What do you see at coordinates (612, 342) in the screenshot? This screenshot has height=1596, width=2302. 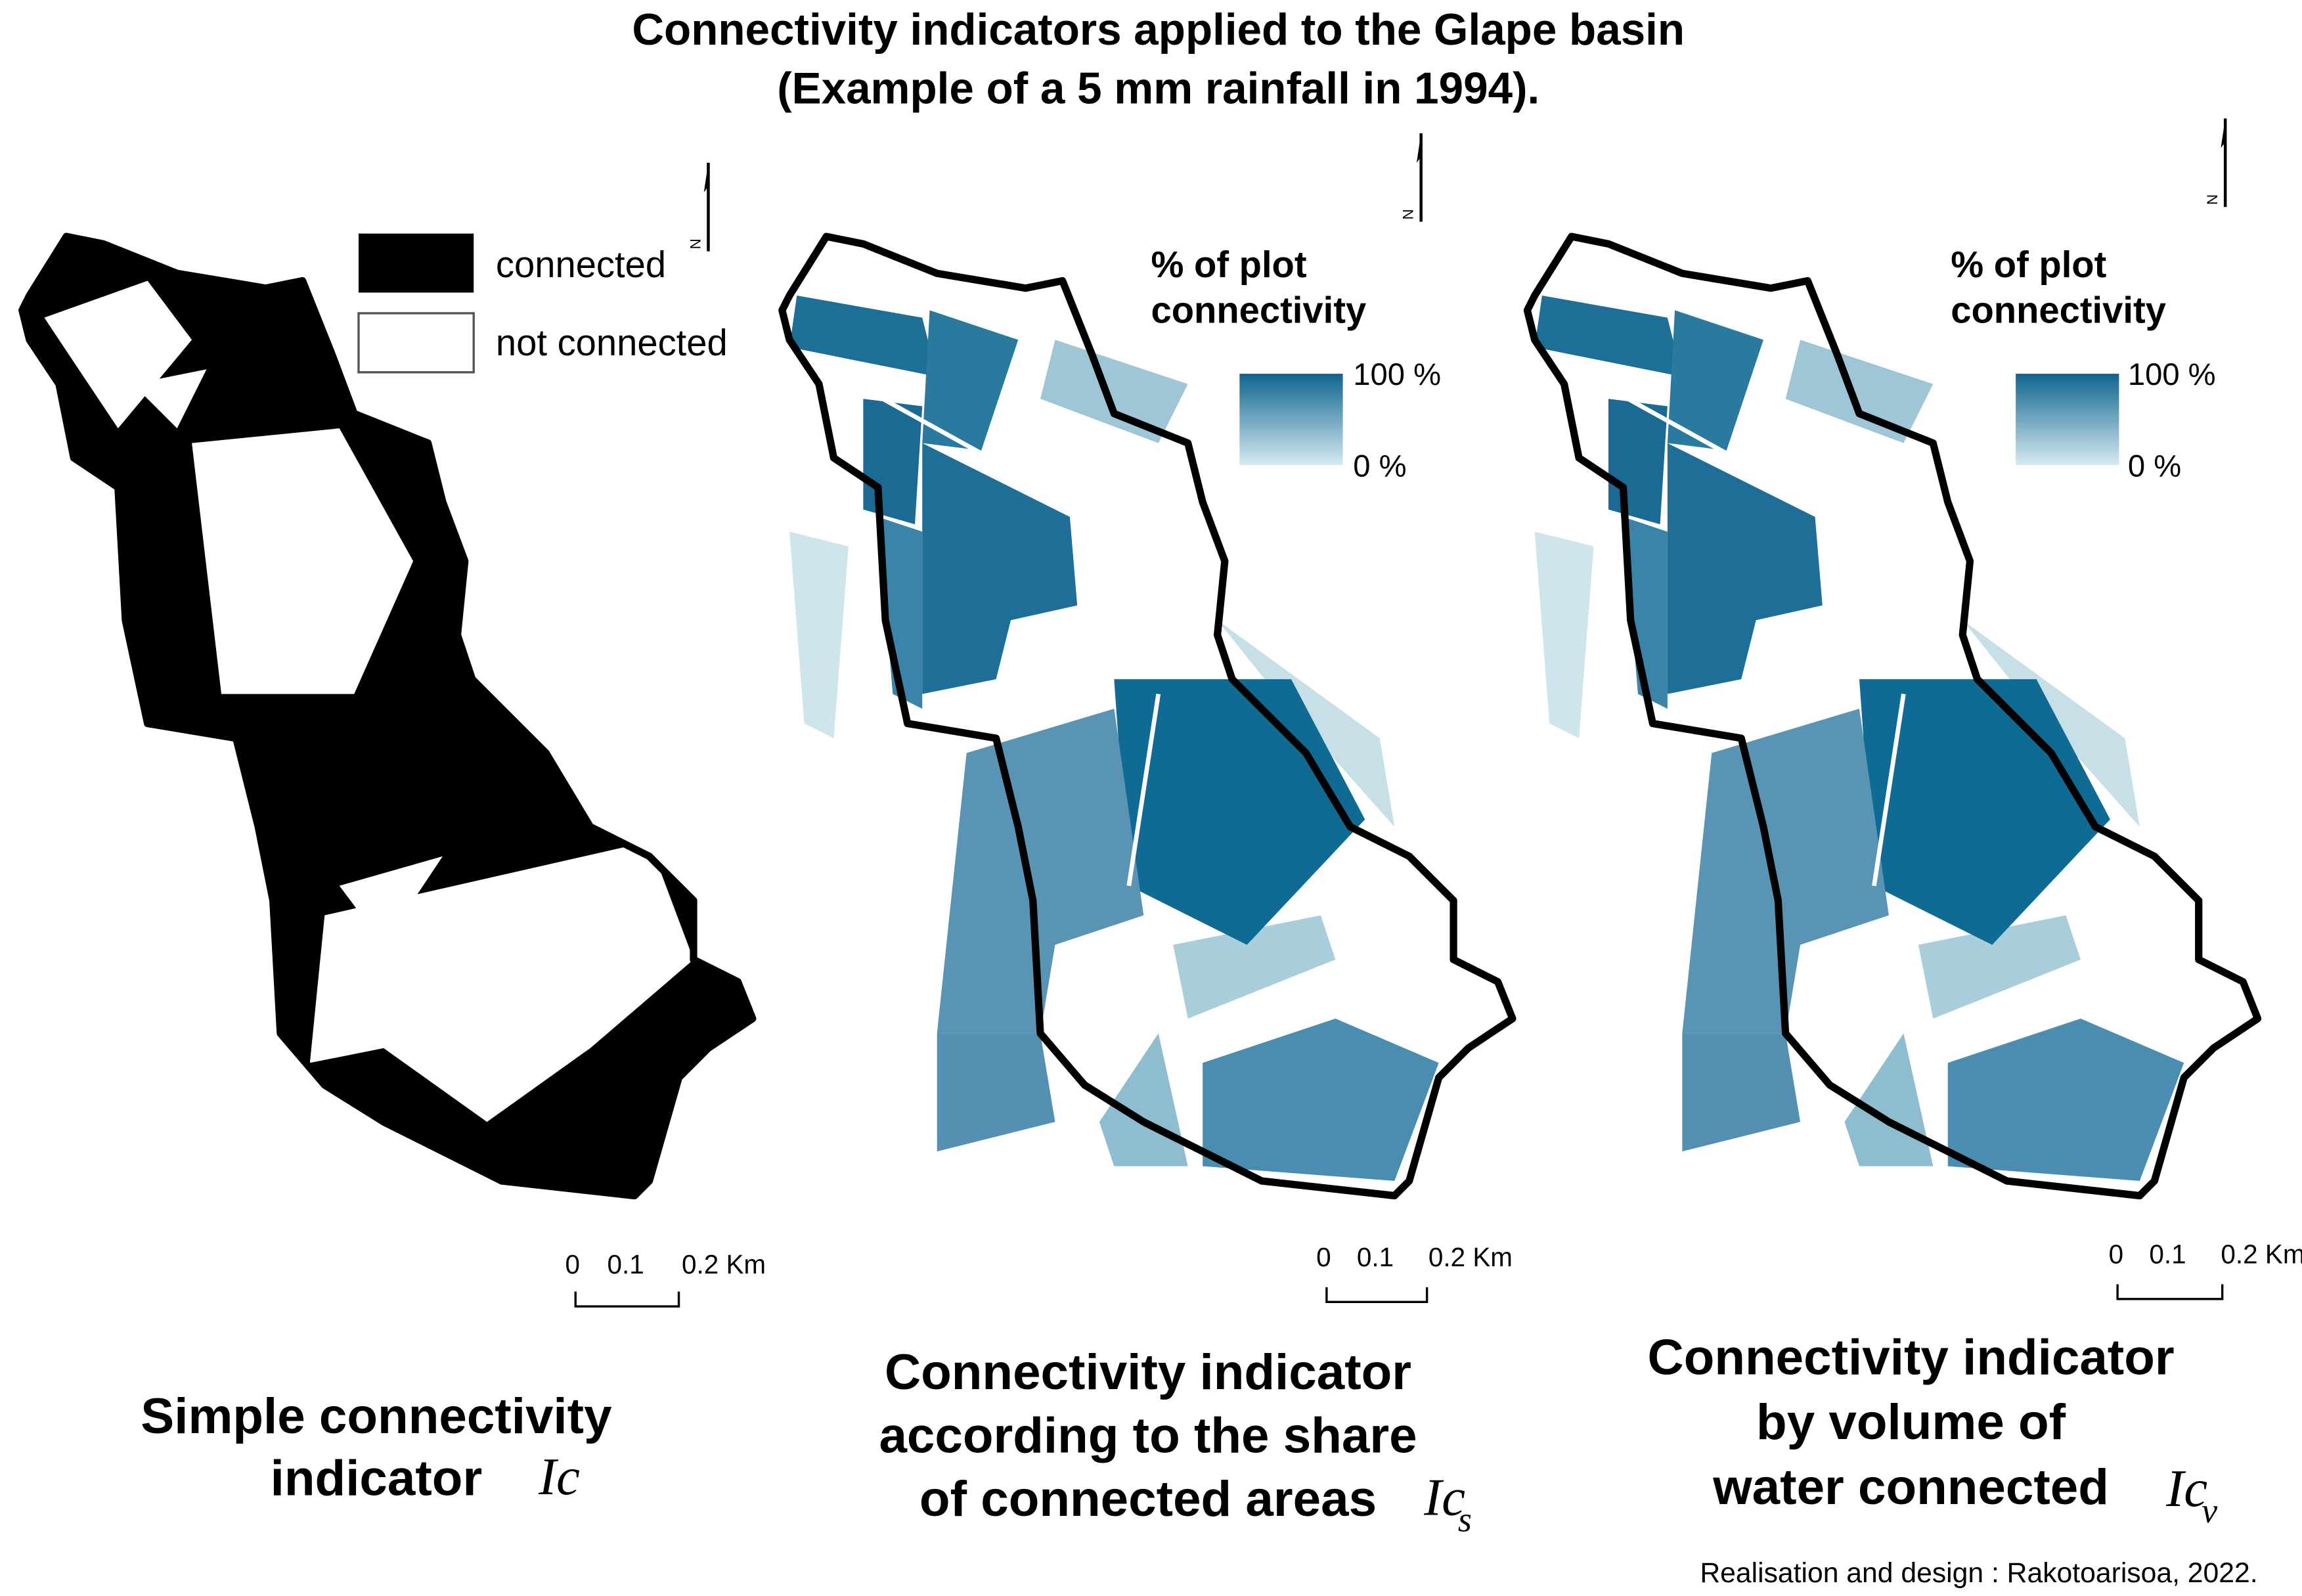 I see `legend-label: not connected` at bounding box center [612, 342].